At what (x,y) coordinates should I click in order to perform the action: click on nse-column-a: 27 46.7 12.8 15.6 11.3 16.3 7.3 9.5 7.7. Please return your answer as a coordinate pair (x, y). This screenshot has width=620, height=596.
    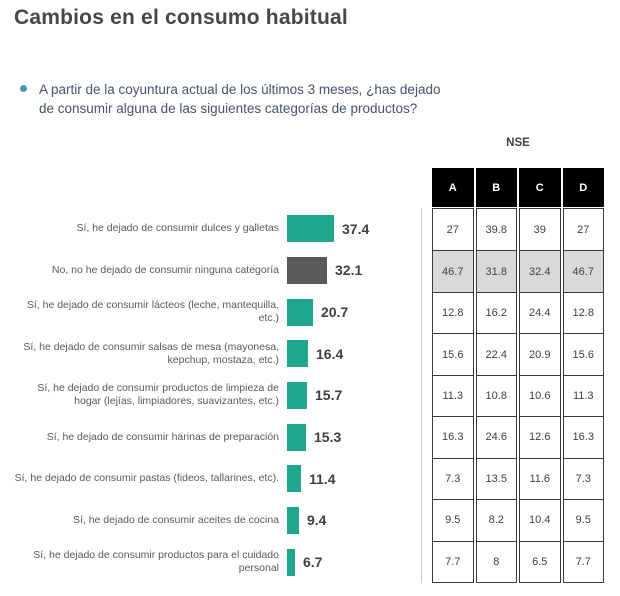
    Looking at the image, I should click on (453, 395).